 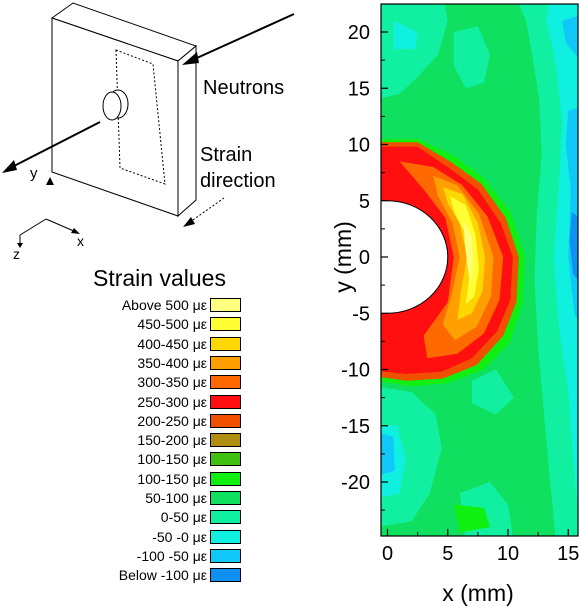 What do you see at coordinates (190, 58) in the screenshot?
I see `neutron-beam-in-arrowhead` at bounding box center [190, 58].